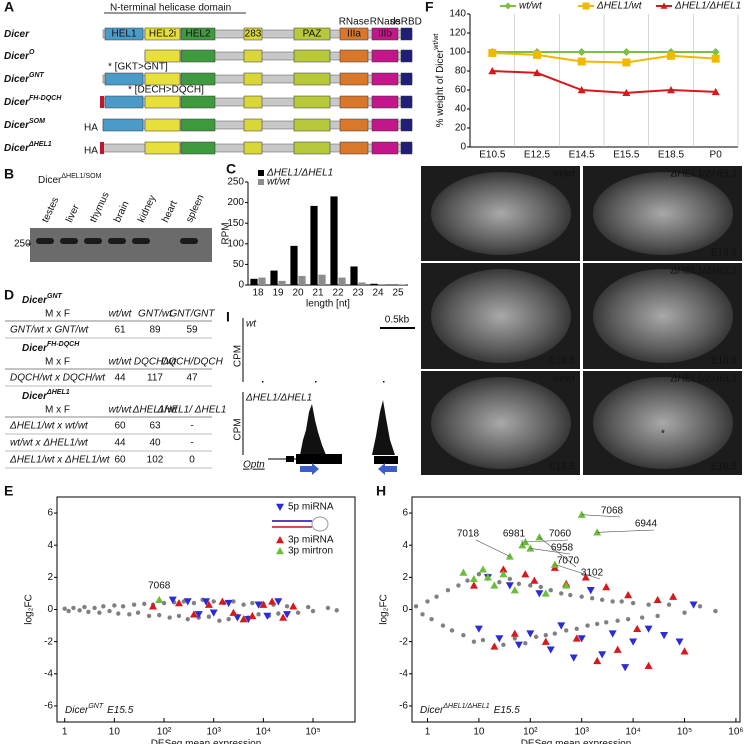 The width and height of the screenshot is (744, 744). Describe the element at coordinates (320, 524) in the screenshot. I see `hairpin-loop` at that location.